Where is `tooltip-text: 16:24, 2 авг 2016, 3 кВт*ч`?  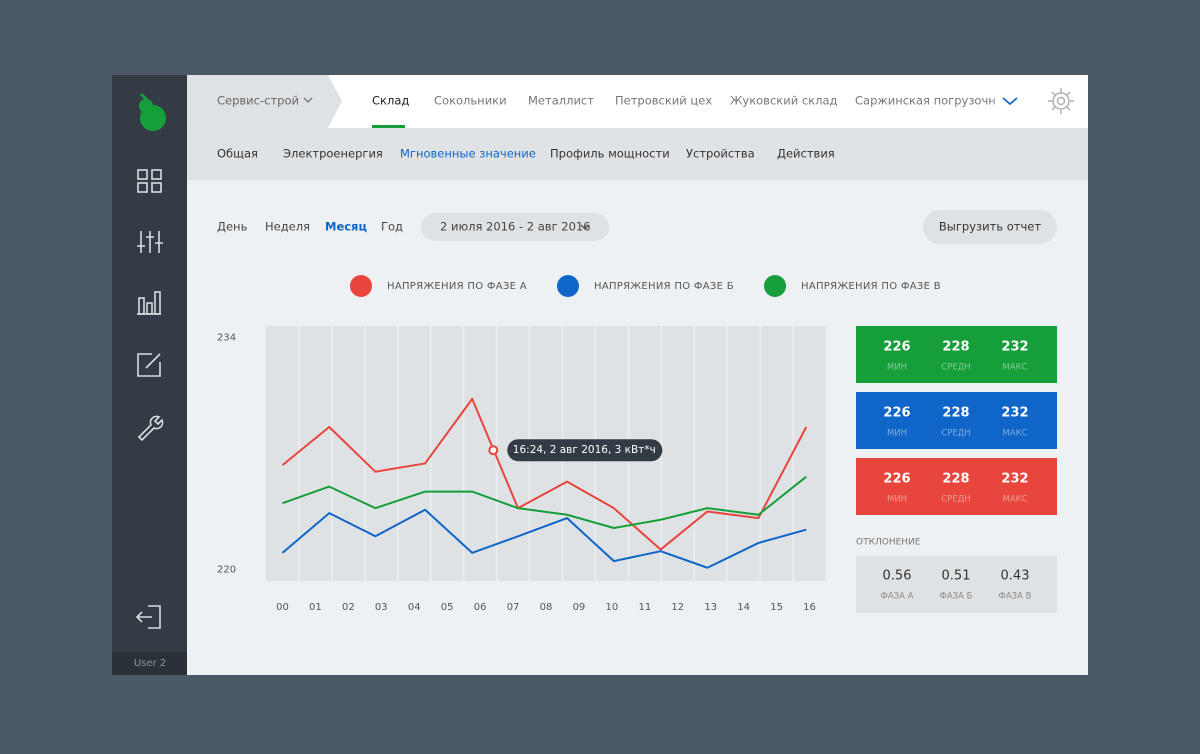 tooltip-text: 16:24, 2 авг 2016, 3 кВт*ч is located at coordinates (584, 450).